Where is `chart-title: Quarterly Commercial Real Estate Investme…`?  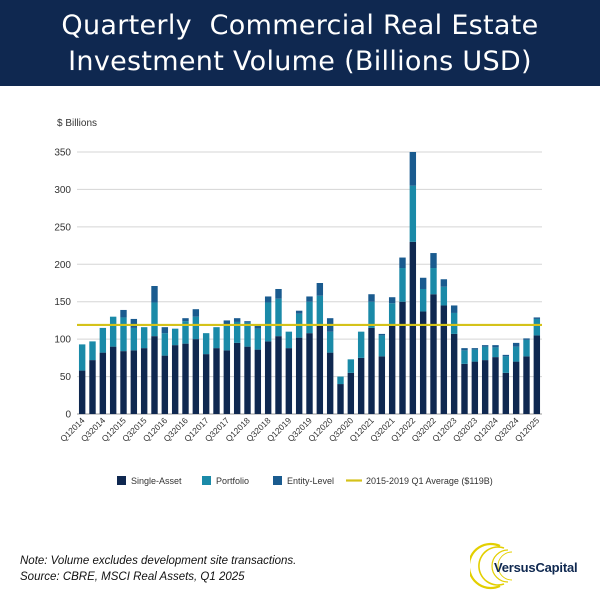
chart-title: Quarterly Commercial Real Estate Investme… is located at coordinates (300, 40).